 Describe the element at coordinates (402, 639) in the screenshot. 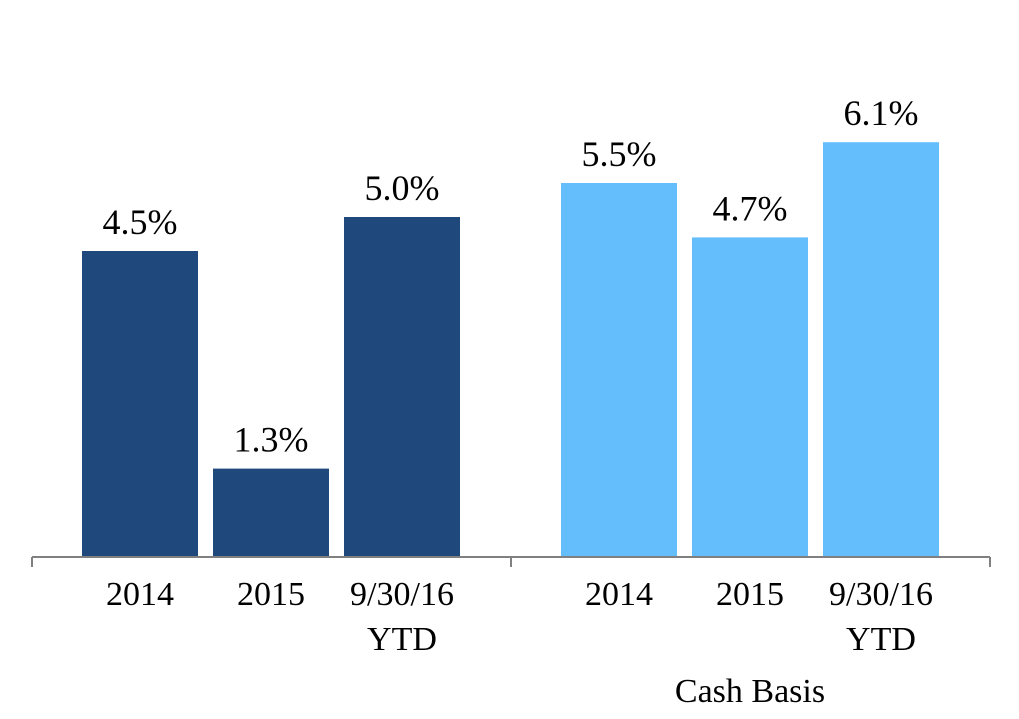

I see `tick-label-1-3-line2: YTD` at that location.